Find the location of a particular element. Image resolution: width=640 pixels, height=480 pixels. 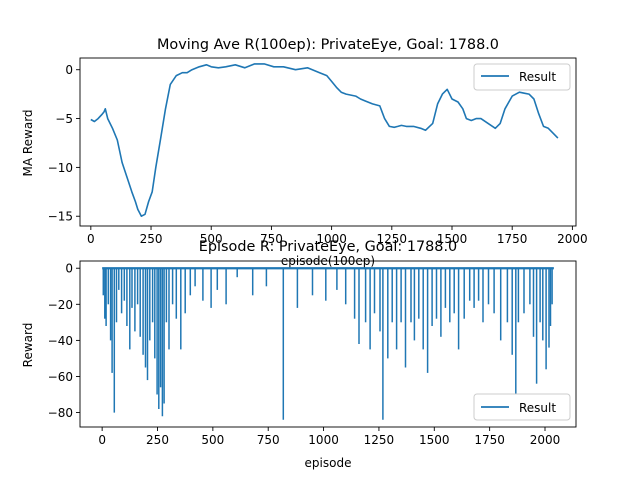

moving-average-y-tick-label: −15 is located at coordinates (60, 217).